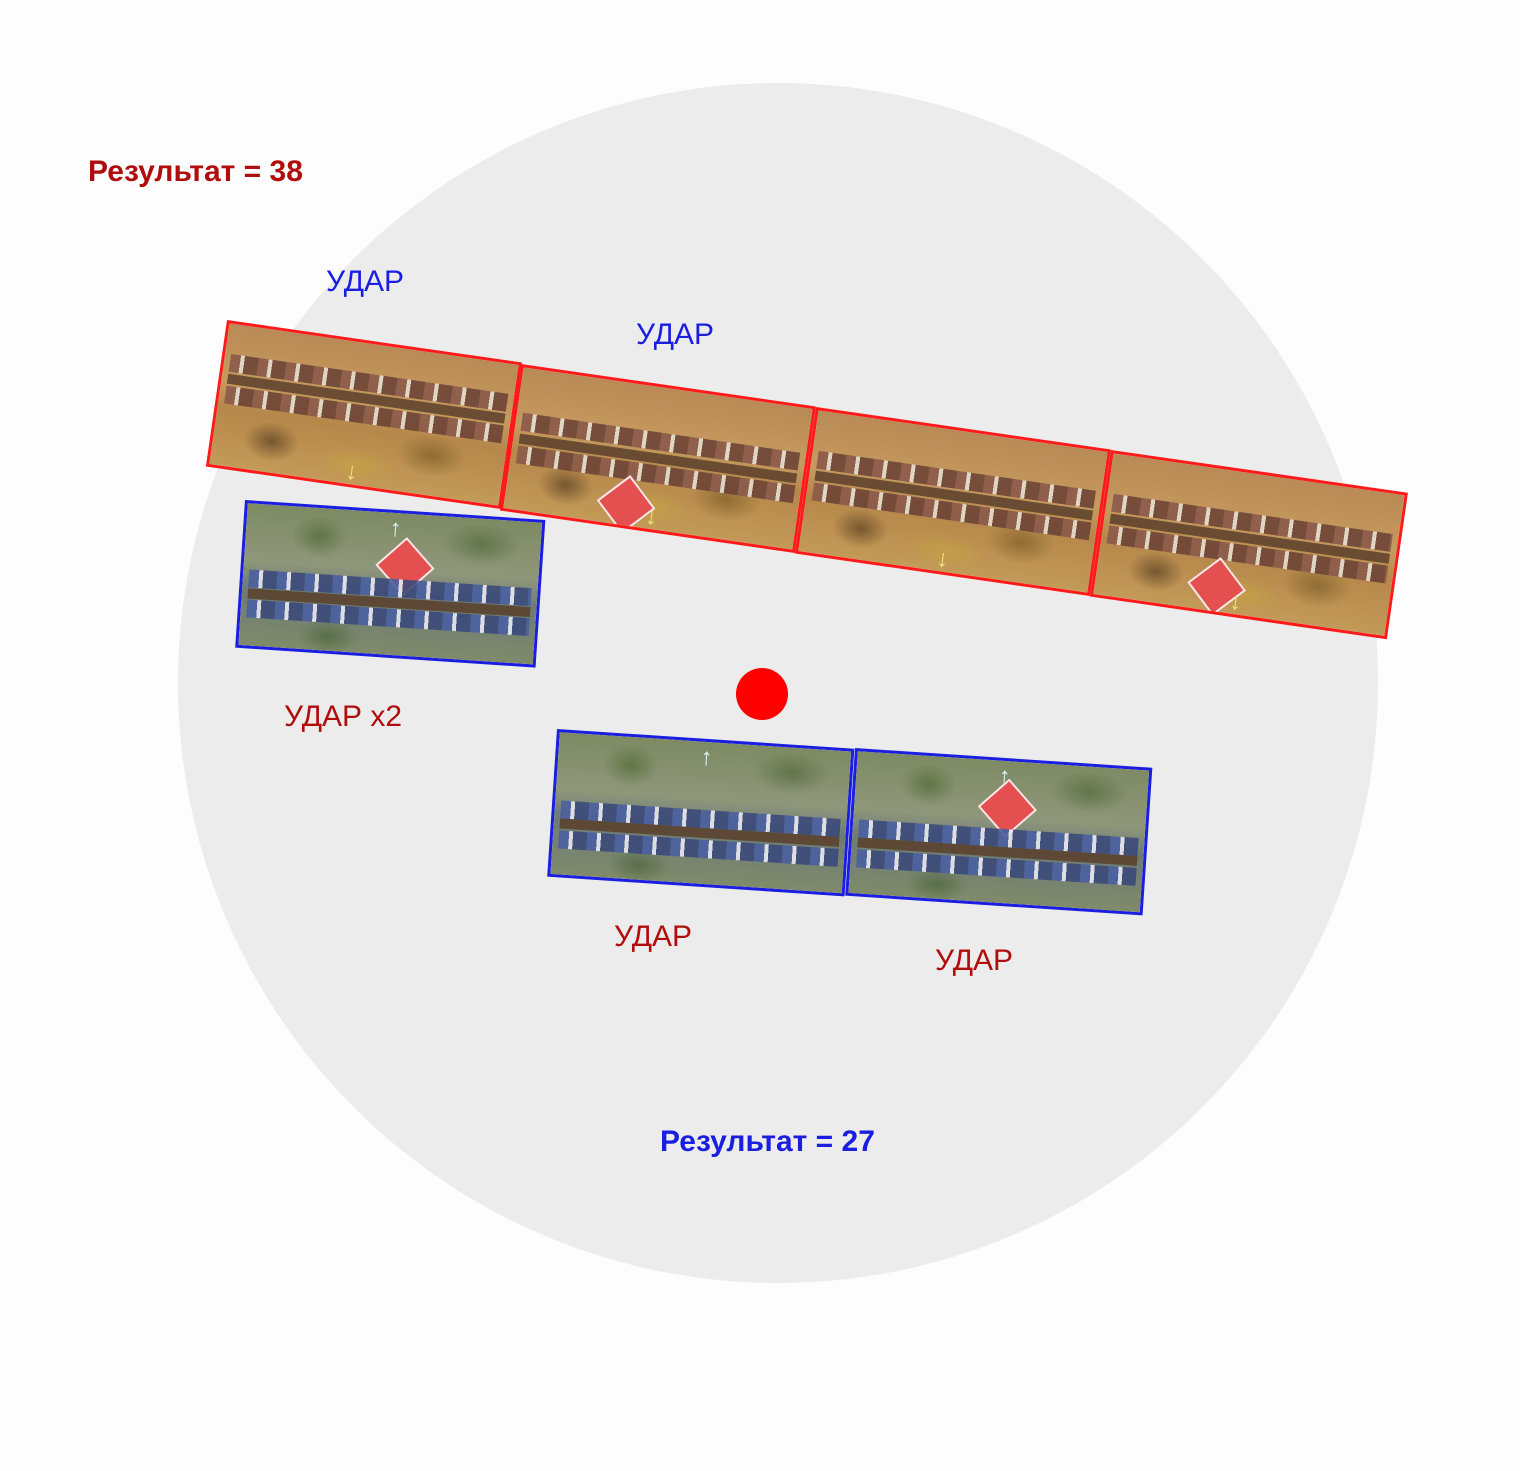 Image resolution: width=1520 pixels, height=1471 pixels. What do you see at coordinates (195, 171) in the screenshot?
I see `red-result: Результат = 38` at bounding box center [195, 171].